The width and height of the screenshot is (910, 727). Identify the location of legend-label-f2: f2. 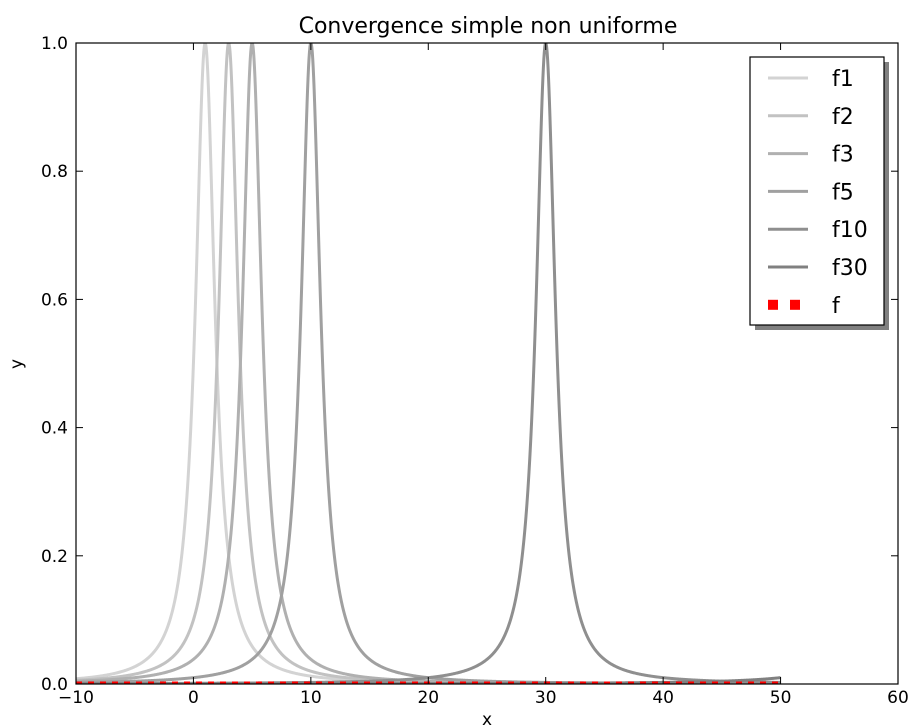
(843, 117).